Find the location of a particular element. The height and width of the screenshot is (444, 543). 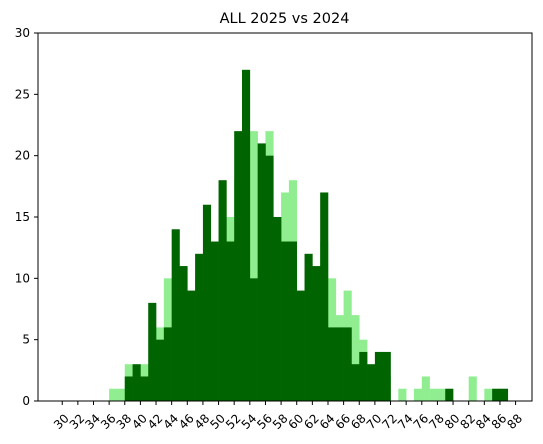

y-tick-label: 15 is located at coordinates (22, 217).